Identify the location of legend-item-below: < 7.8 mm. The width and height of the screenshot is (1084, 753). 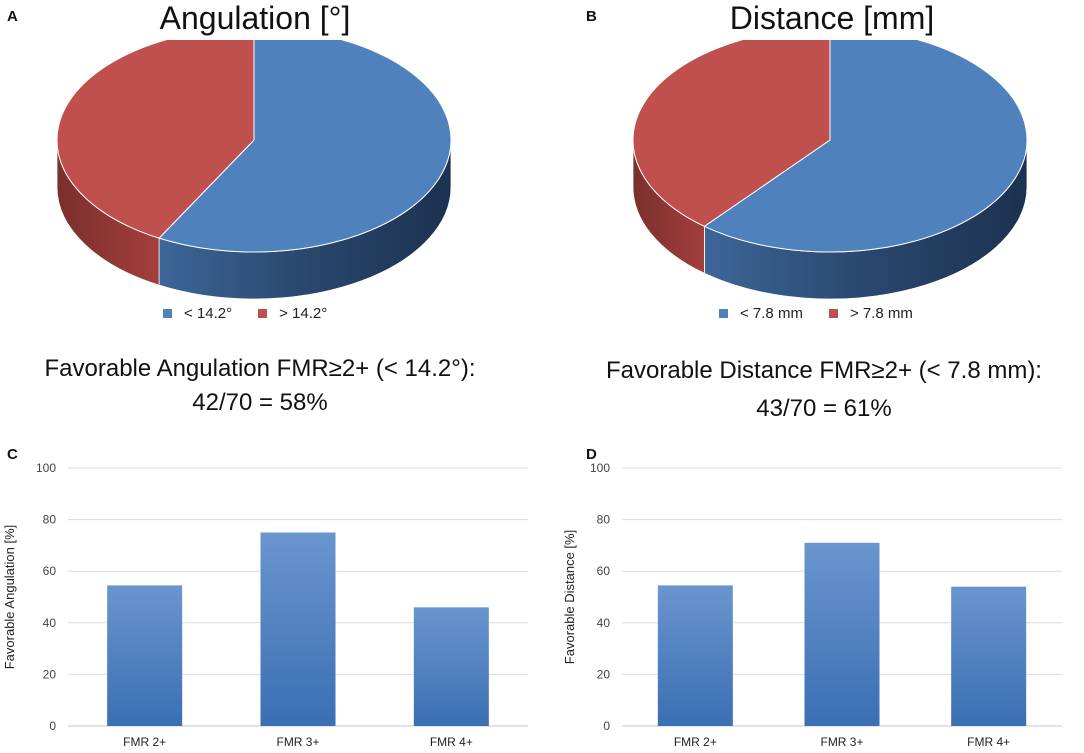
(761, 313).